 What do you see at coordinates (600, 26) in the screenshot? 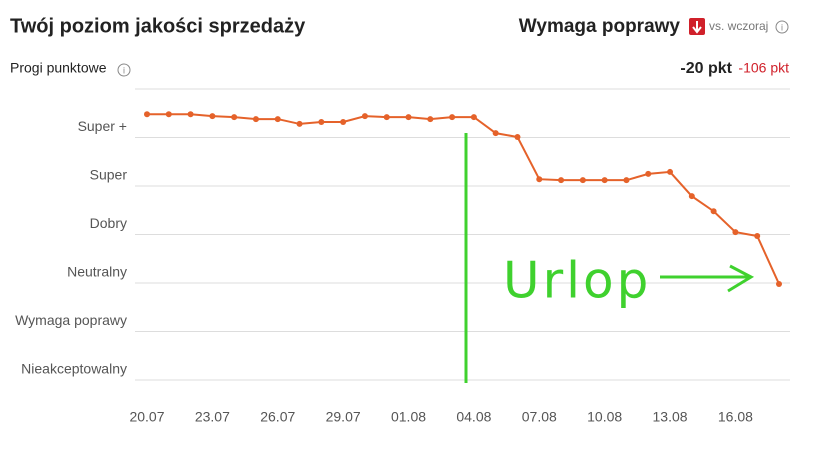
I see `status: Wymaga poprawy` at bounding box center [600, 26].